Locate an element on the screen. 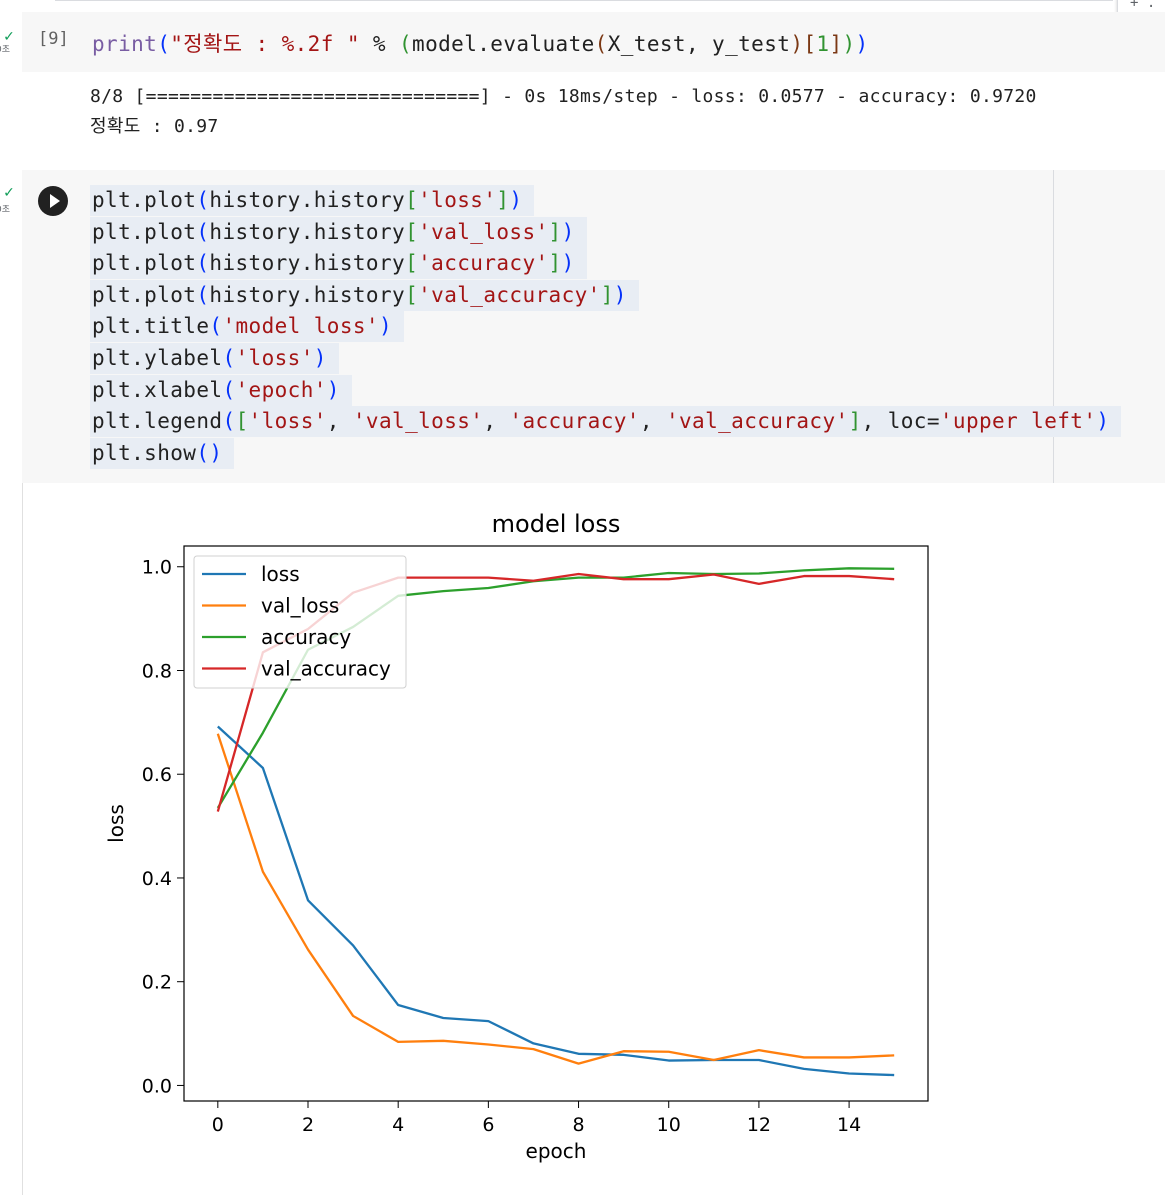 This screenshot has height=1199, width=1165. x-tick-label: 14 is located at coordinates (849, 1125).